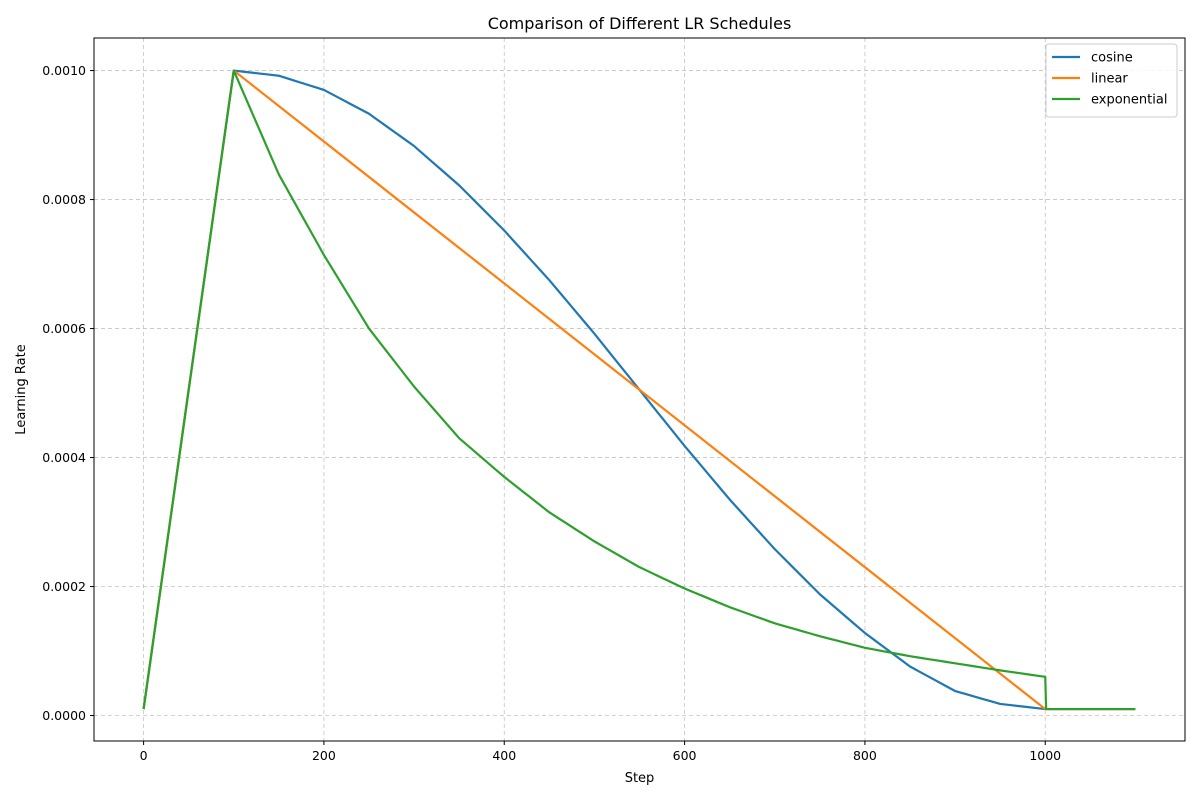  Describe the element at coordinates (21, 389) in the screenshot. I see `y-axis-label: Learning Rate` at that location.